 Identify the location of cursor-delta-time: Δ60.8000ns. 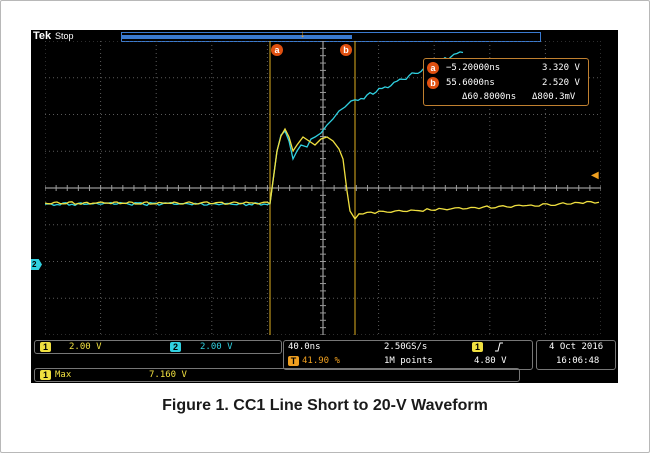
(489, 97).